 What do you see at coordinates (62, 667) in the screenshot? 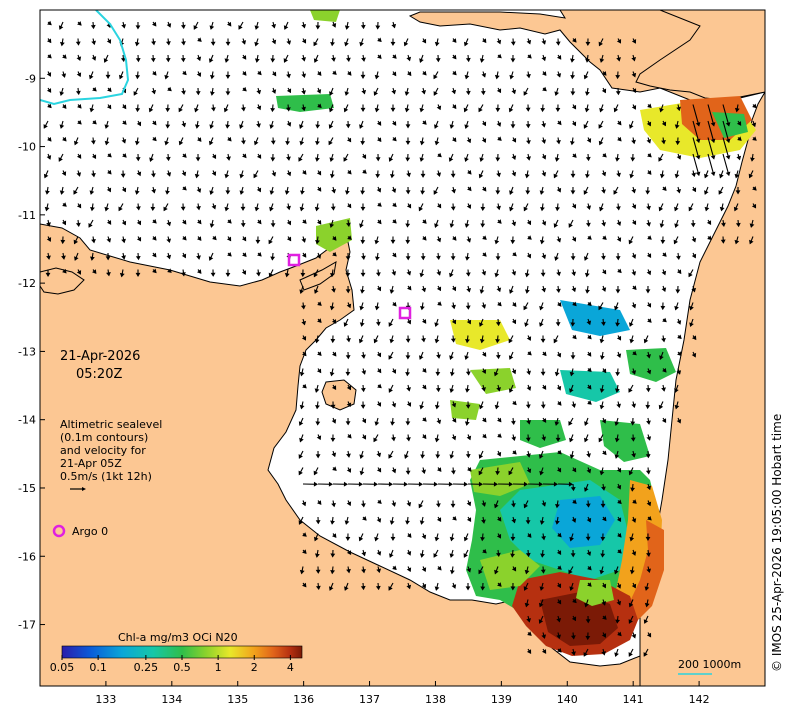
I see `colorbar-tick-label: 0.05` at bounding box center [62, 667].